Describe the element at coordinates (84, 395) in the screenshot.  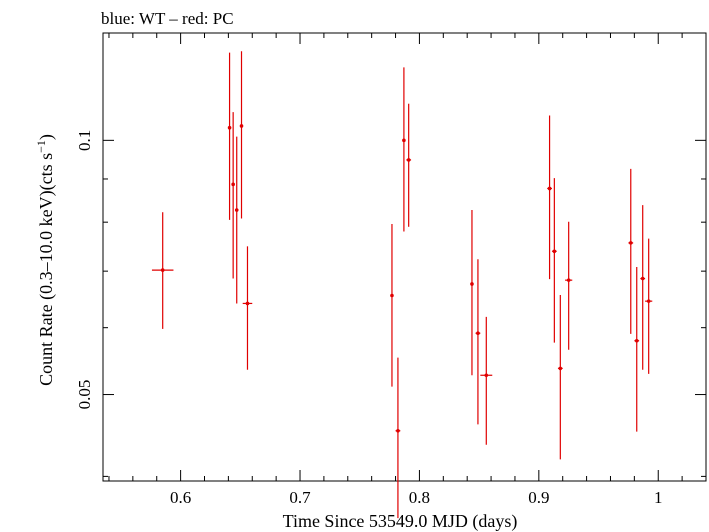
I see `y-tick-label: 0.05` at that location.